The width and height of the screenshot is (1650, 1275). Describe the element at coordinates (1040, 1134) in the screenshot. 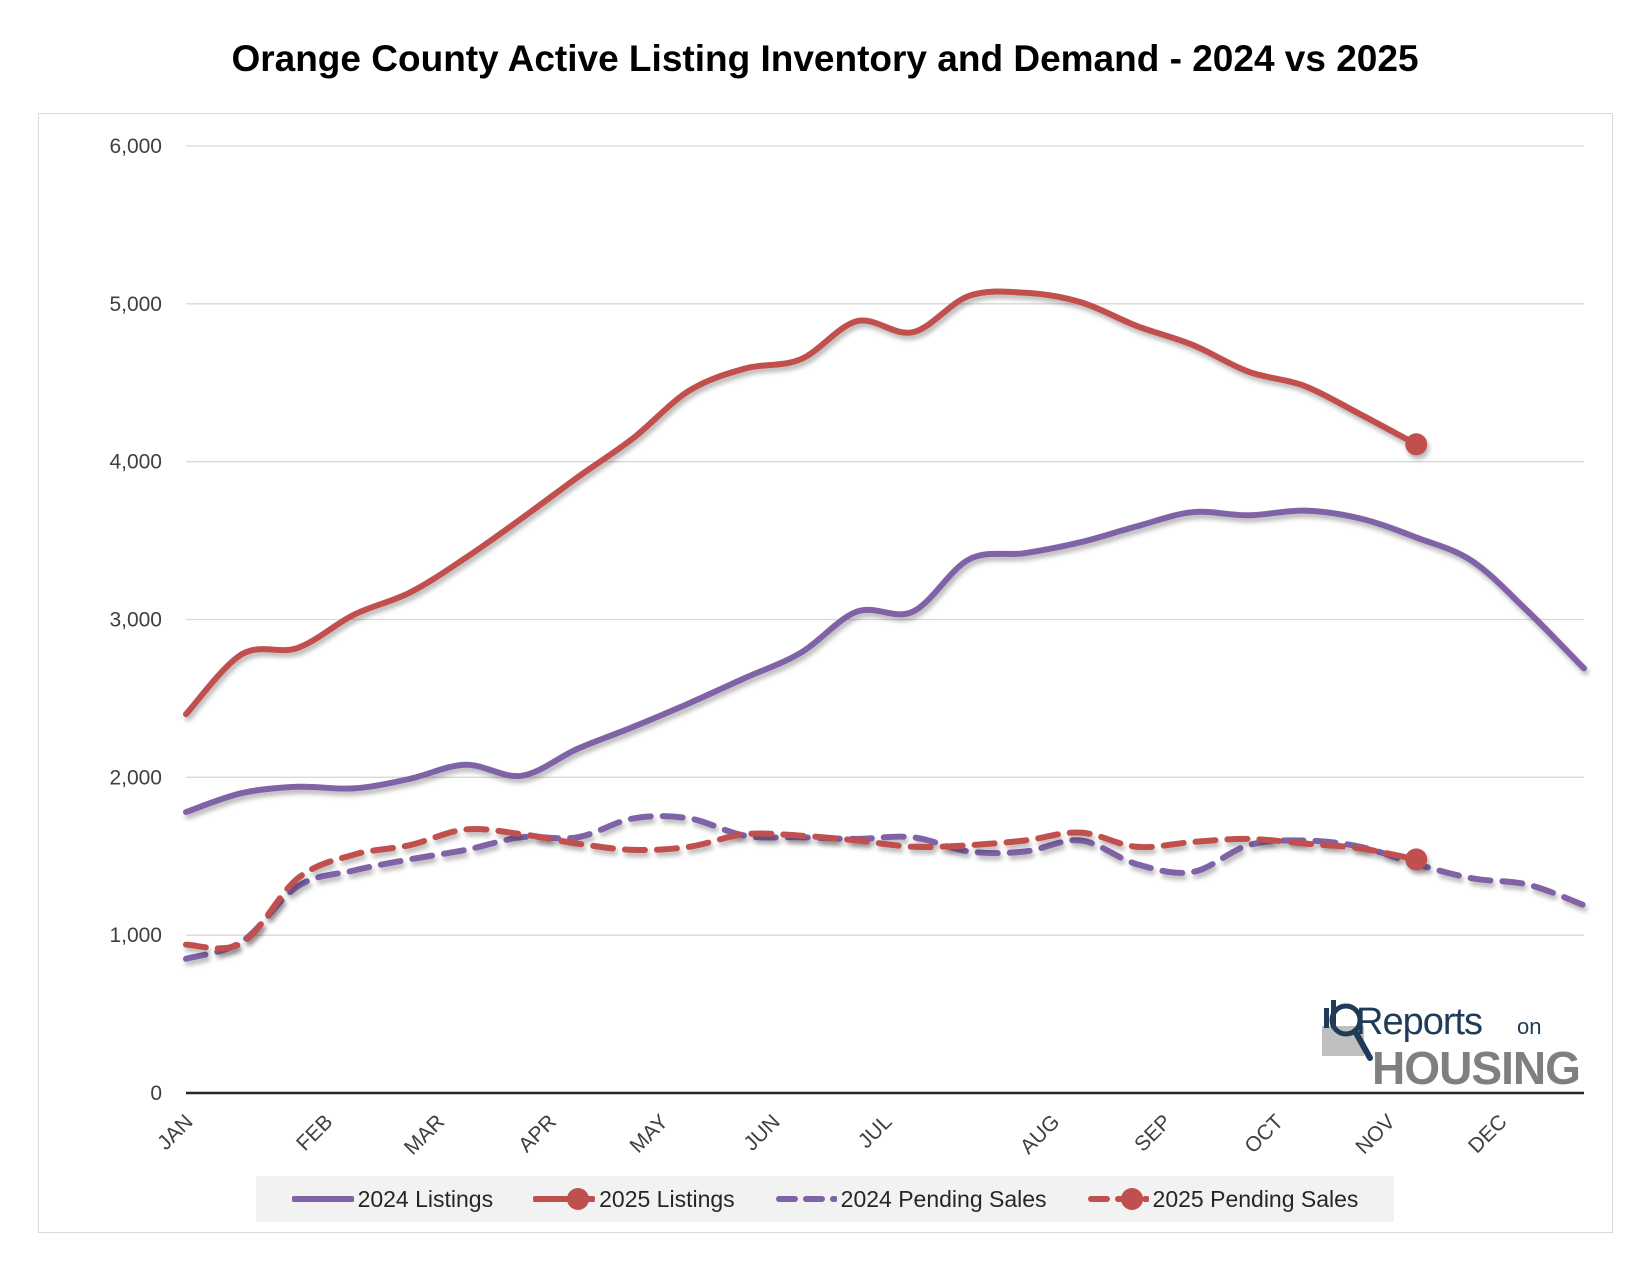

I see `x-tick-label: AUG` at that location.